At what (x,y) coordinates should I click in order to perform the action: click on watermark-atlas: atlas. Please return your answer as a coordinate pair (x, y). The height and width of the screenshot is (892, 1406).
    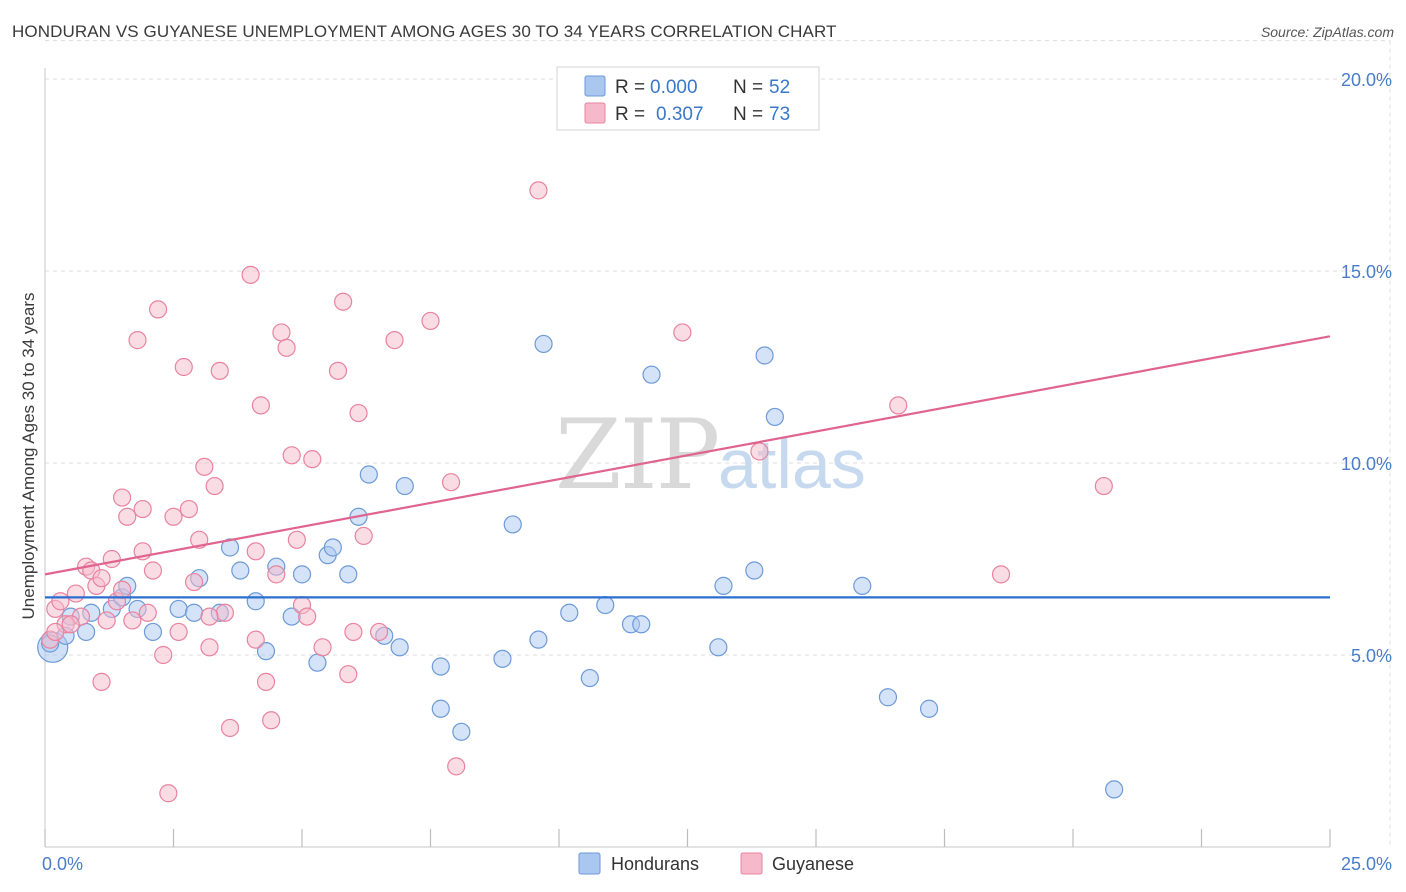
    Looking at the image, I should click on (792, 464).